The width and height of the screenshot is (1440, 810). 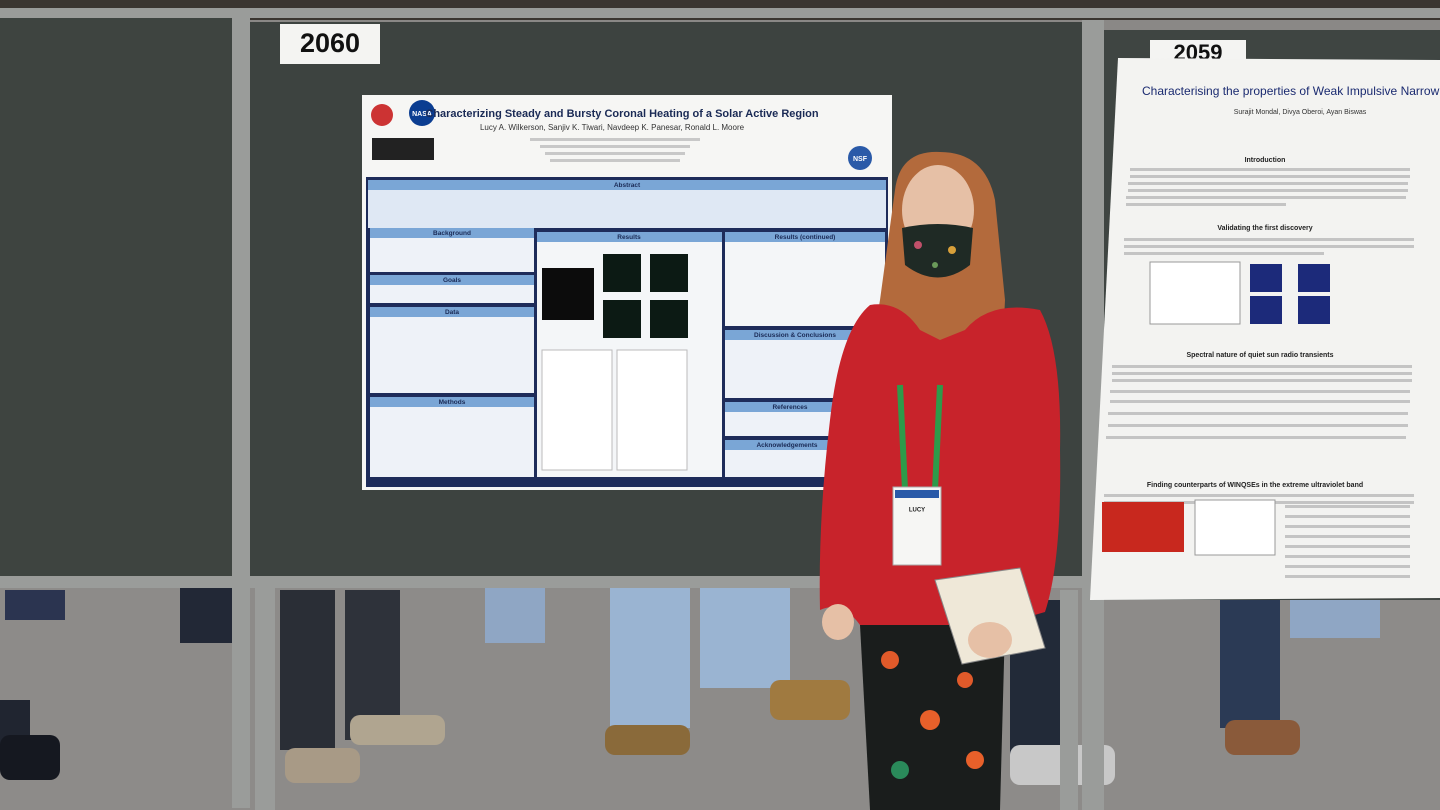 What do you see at coordinates (860, 159) in the screenshot?
I see `logo: NSF` at bounding box center [860, 159].